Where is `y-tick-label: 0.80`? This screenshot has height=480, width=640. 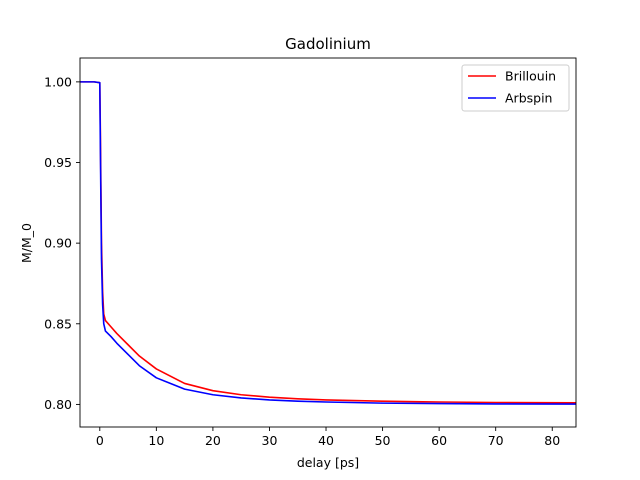 y-tick-label: 0.80 is located at coordinates (58, 404).